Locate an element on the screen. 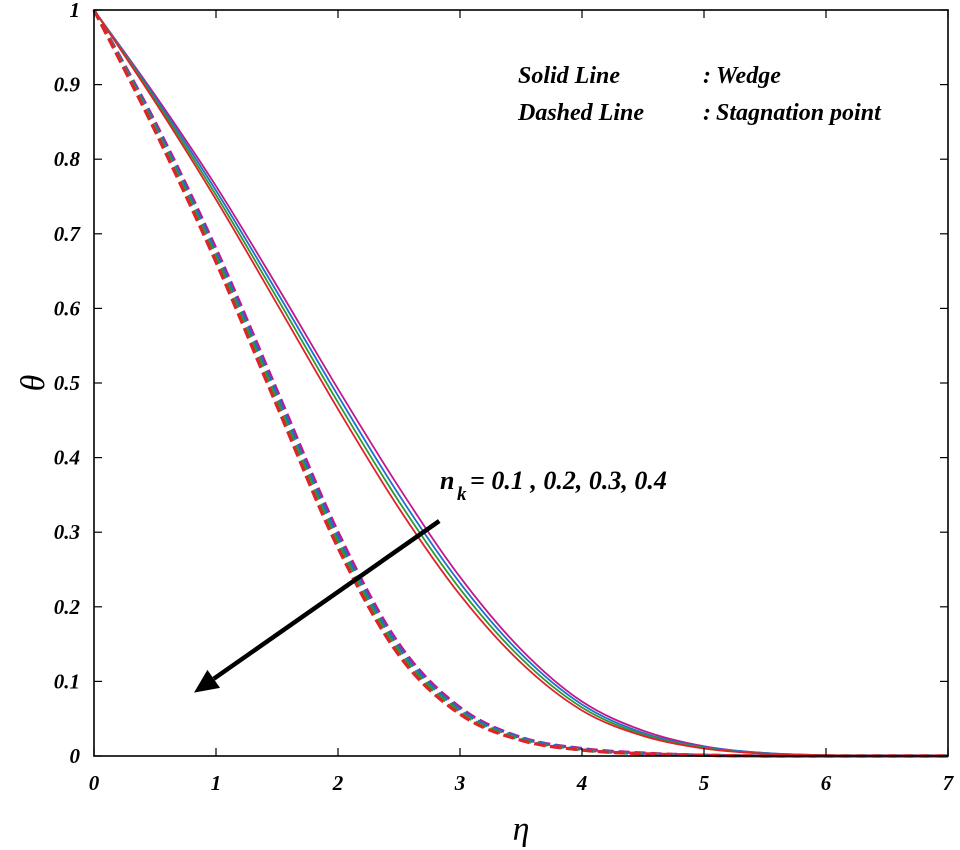 This screenshot has width=960, height=850. annotation-subscript: k is located at coordinates (462, 494).